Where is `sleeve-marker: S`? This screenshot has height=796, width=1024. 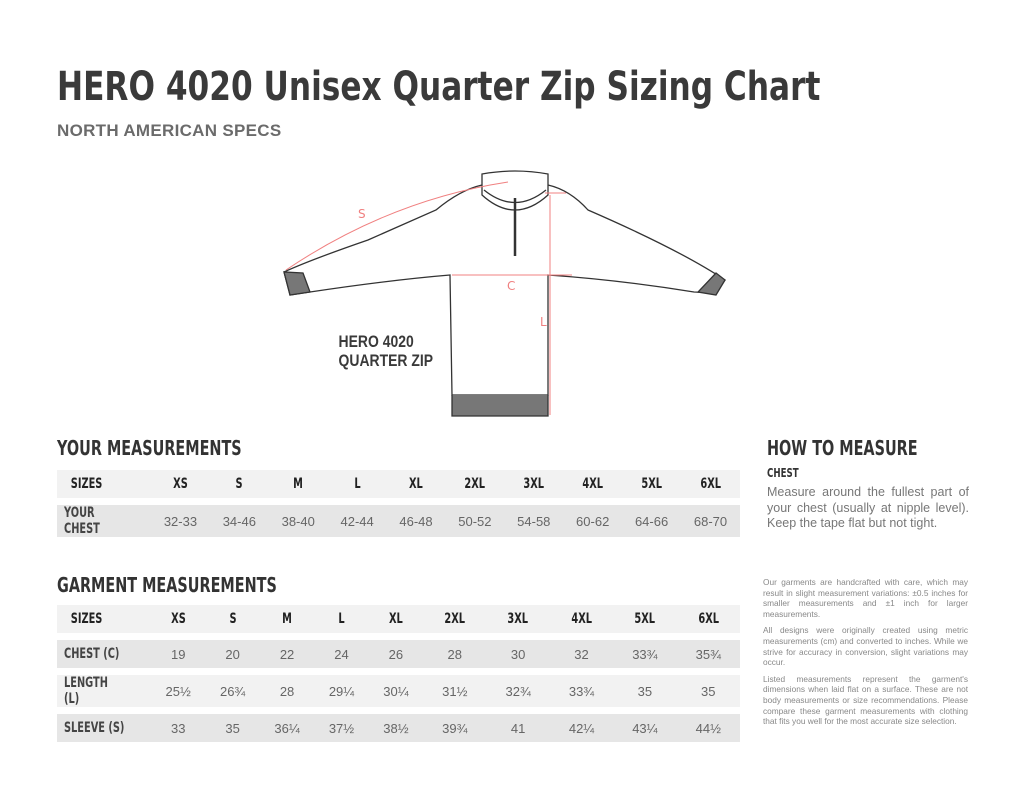
sleeve-marker: S is located at coordinates (362, 214).